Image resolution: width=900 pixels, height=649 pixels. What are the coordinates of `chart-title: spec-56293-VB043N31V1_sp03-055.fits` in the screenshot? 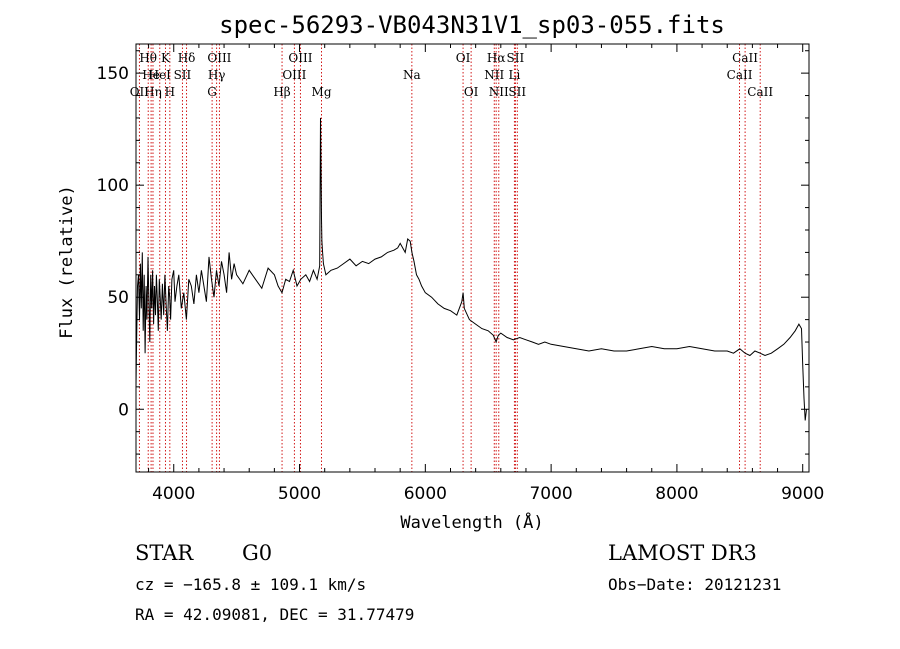 It's located at (472, 25).